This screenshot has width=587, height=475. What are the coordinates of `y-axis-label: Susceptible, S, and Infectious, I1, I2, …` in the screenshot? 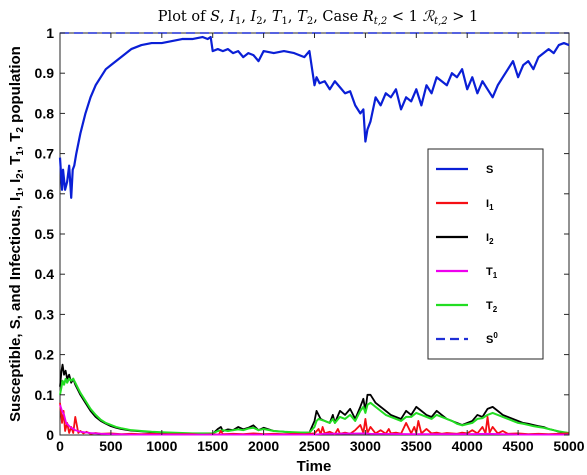 It's located at (16, 234).